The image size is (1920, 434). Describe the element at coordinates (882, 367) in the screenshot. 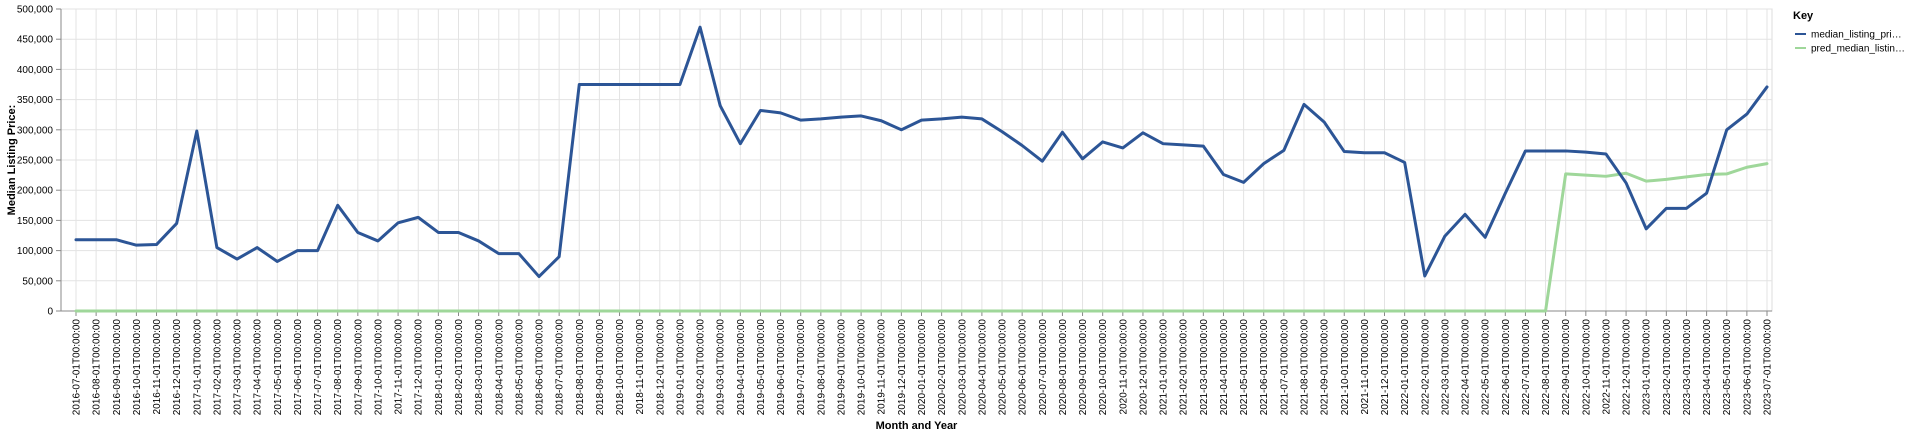

I see `x-tick-label: 2019-11-01T00:00:00` at that location.